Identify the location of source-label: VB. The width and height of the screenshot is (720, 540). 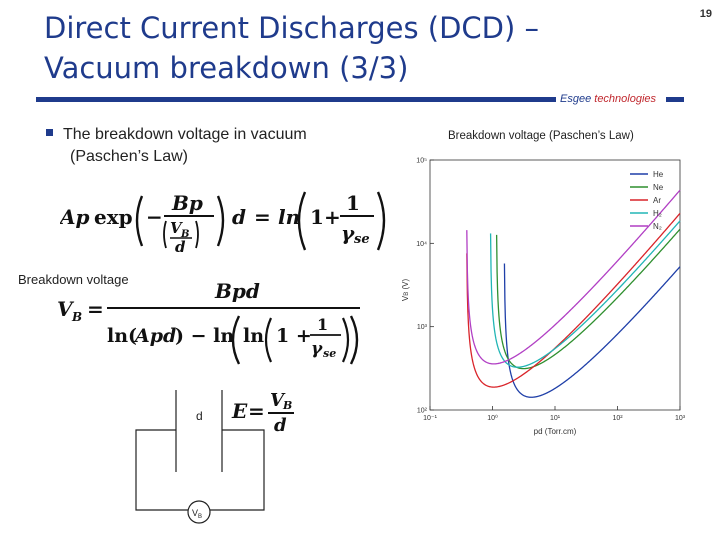
(197, 514).